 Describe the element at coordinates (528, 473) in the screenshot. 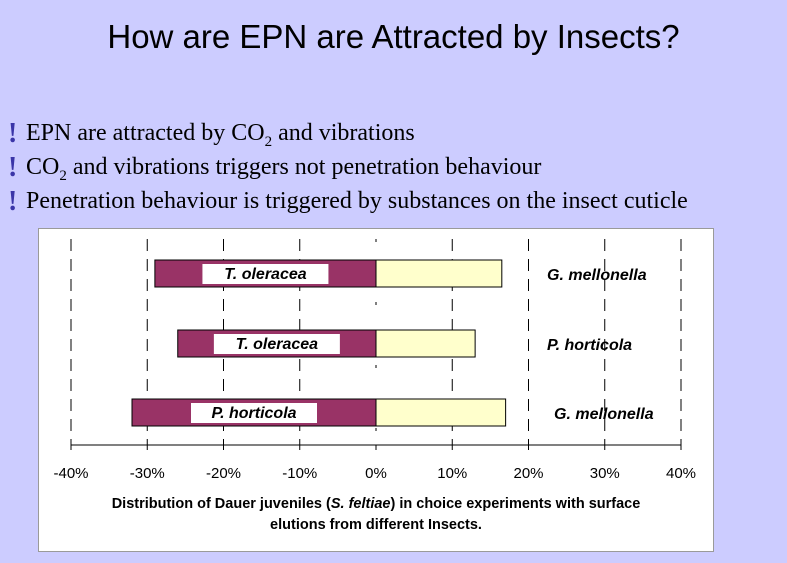

I see `x-tick-label: 20%` at that location.